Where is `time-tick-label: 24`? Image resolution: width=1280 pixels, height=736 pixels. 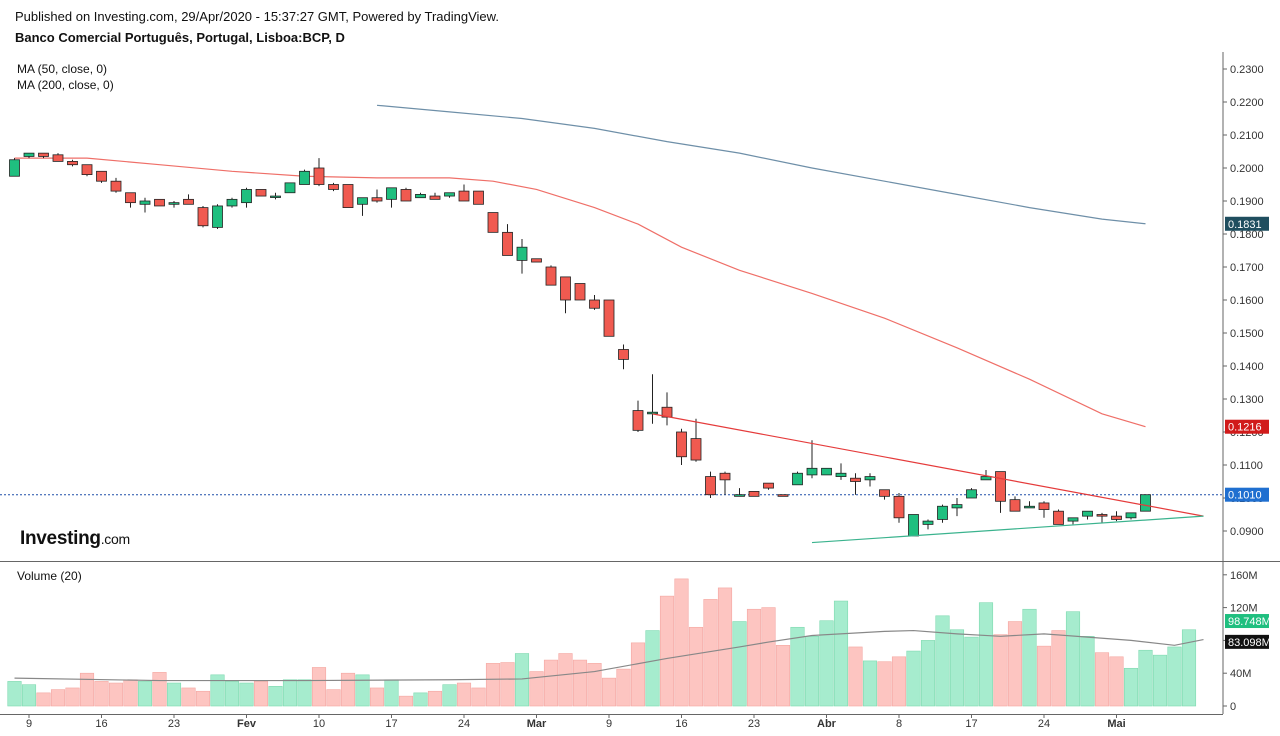 time-tick-label: 24 is located at coordinates (464, 724).